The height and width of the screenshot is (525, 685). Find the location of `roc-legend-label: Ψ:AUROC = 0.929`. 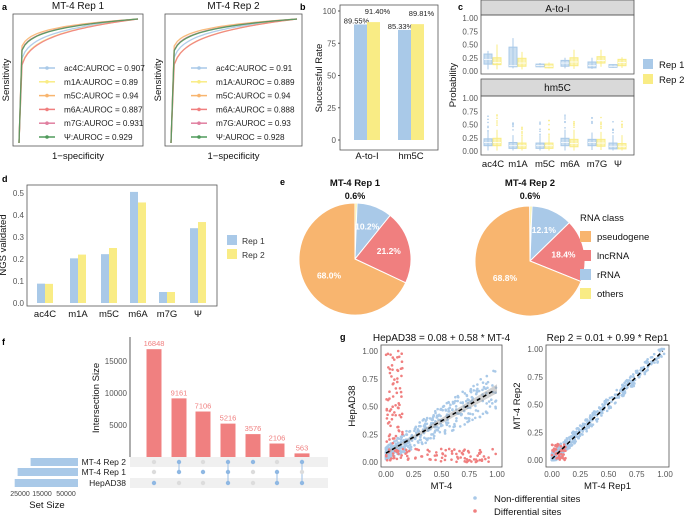

roc-legend-label: Ψ:AUROC = 0.929 is located at coordinates (98, 137).